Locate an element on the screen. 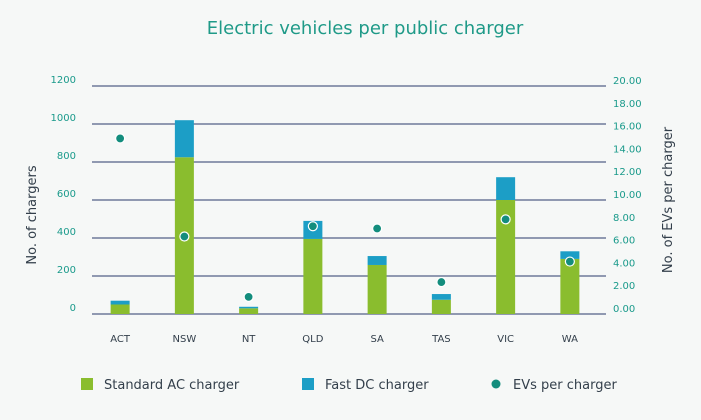 Image resolution: width=701 pixels, height=420 pixels. bar-fast-dc-charger-act is located at coordinates (120, 302).